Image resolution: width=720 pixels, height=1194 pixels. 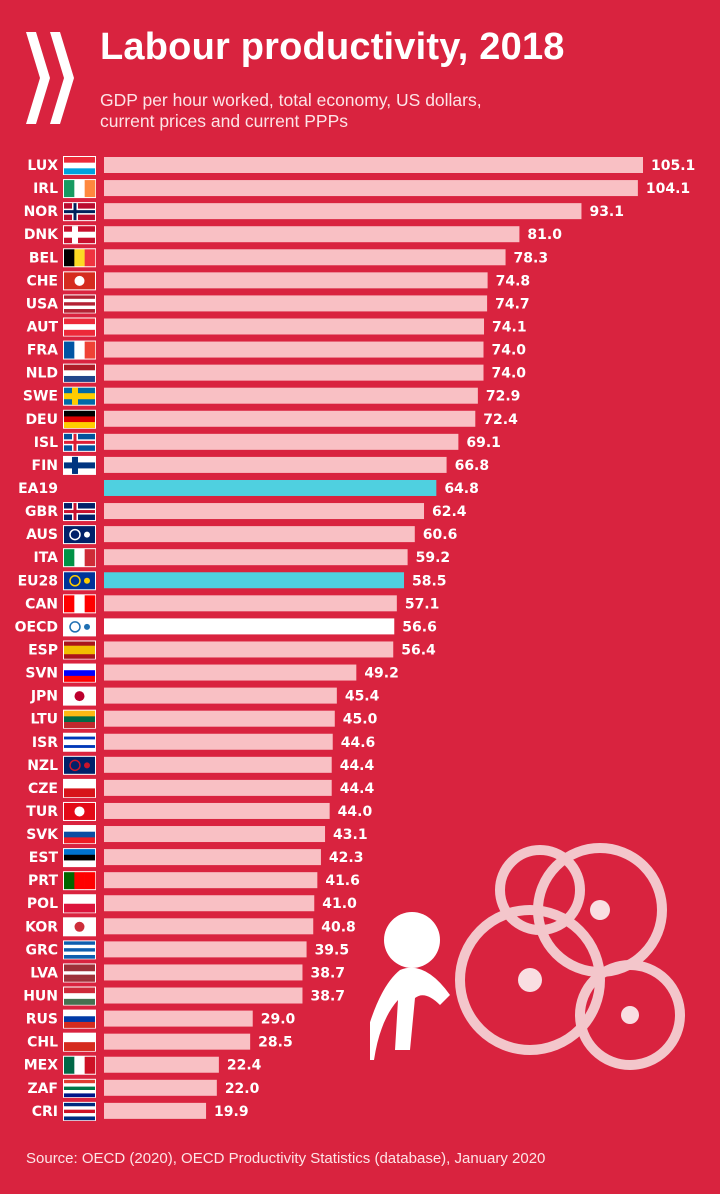 What do you see at coordinates (79, 604) in the screenshot?
I see `flag-can-icon` at bounding box center [79, 604].